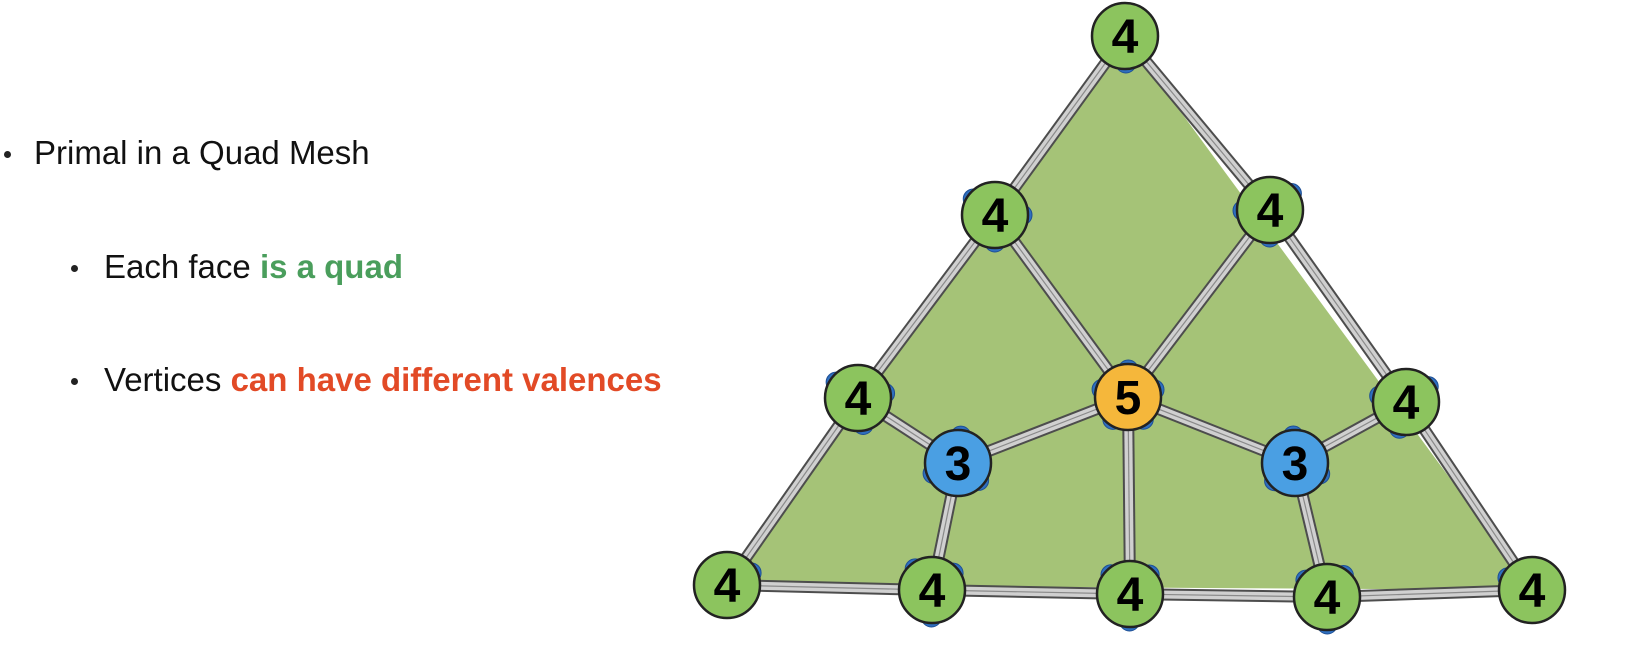 The height and width of the screenshot is (664, 1642). I want to click on vertex-bottom-left: 4, so click(727, 585).